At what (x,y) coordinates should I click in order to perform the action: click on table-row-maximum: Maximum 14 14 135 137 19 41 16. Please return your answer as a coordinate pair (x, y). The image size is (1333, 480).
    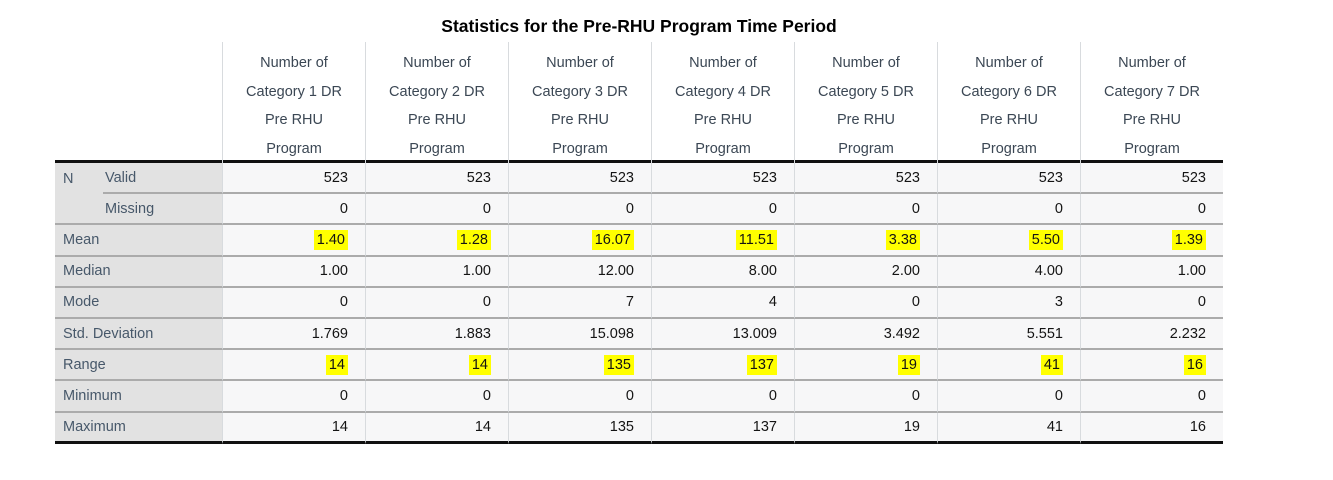
    Looking at the image, I should click on (639, 428).